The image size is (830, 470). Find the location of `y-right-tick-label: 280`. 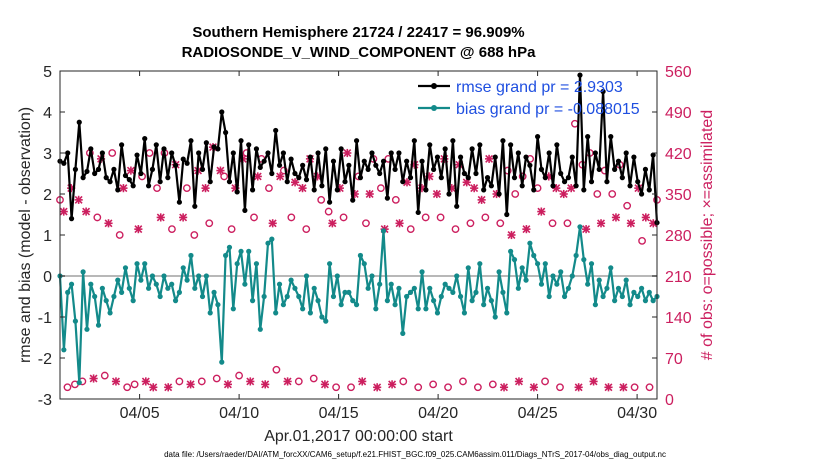

y-right-tick-label: 280 is located at coordinates (678, 236).